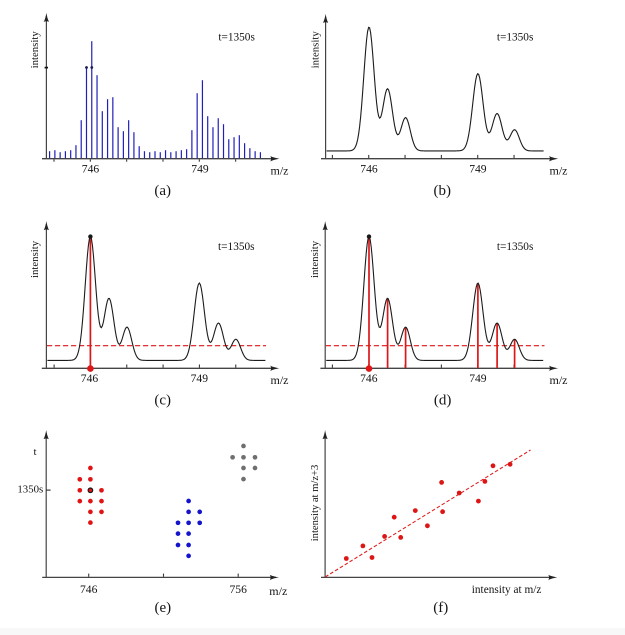 The image size is (625, 635). I want to click on svg-text: intensity at m/z, so click(507, 590).